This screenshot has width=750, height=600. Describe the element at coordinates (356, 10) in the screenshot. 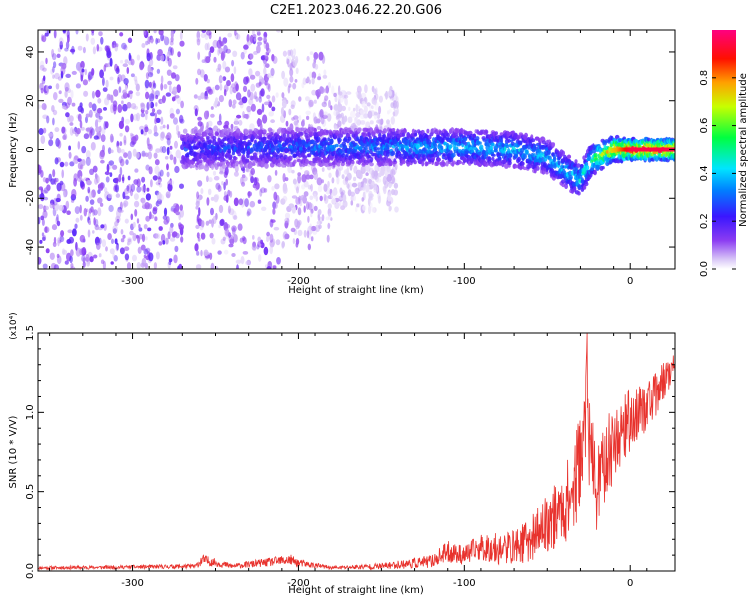

I see `figure-title: C2E1.2023.046.22.20.G06` at that location.